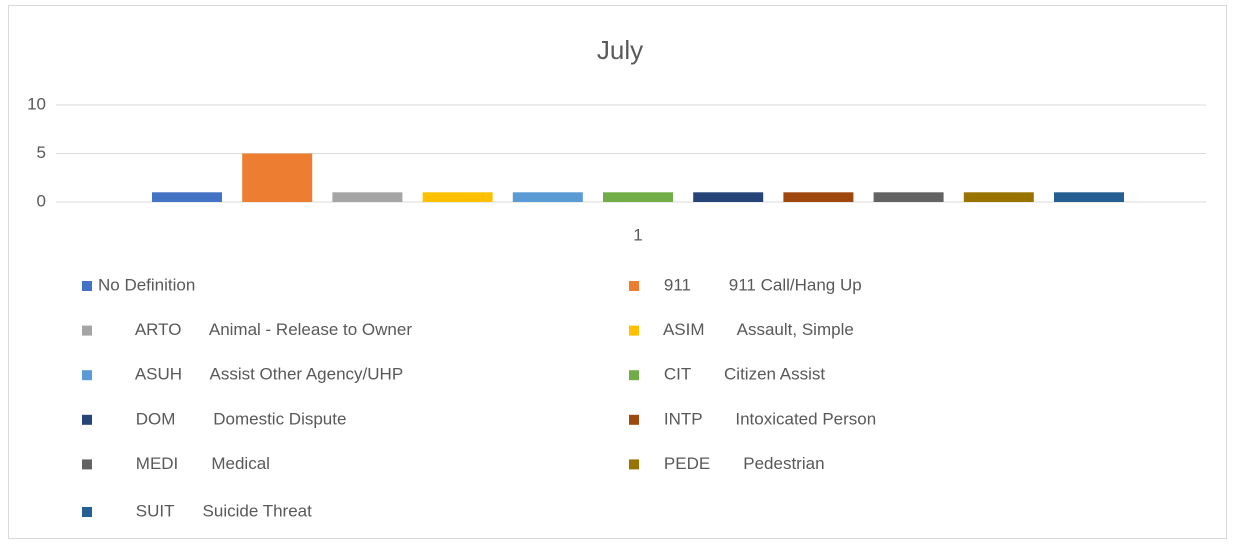  What do you see at coordinates (41, 200) in the screenshot?
I see `y-tick-label: 0` at bounding box center [41, 200].